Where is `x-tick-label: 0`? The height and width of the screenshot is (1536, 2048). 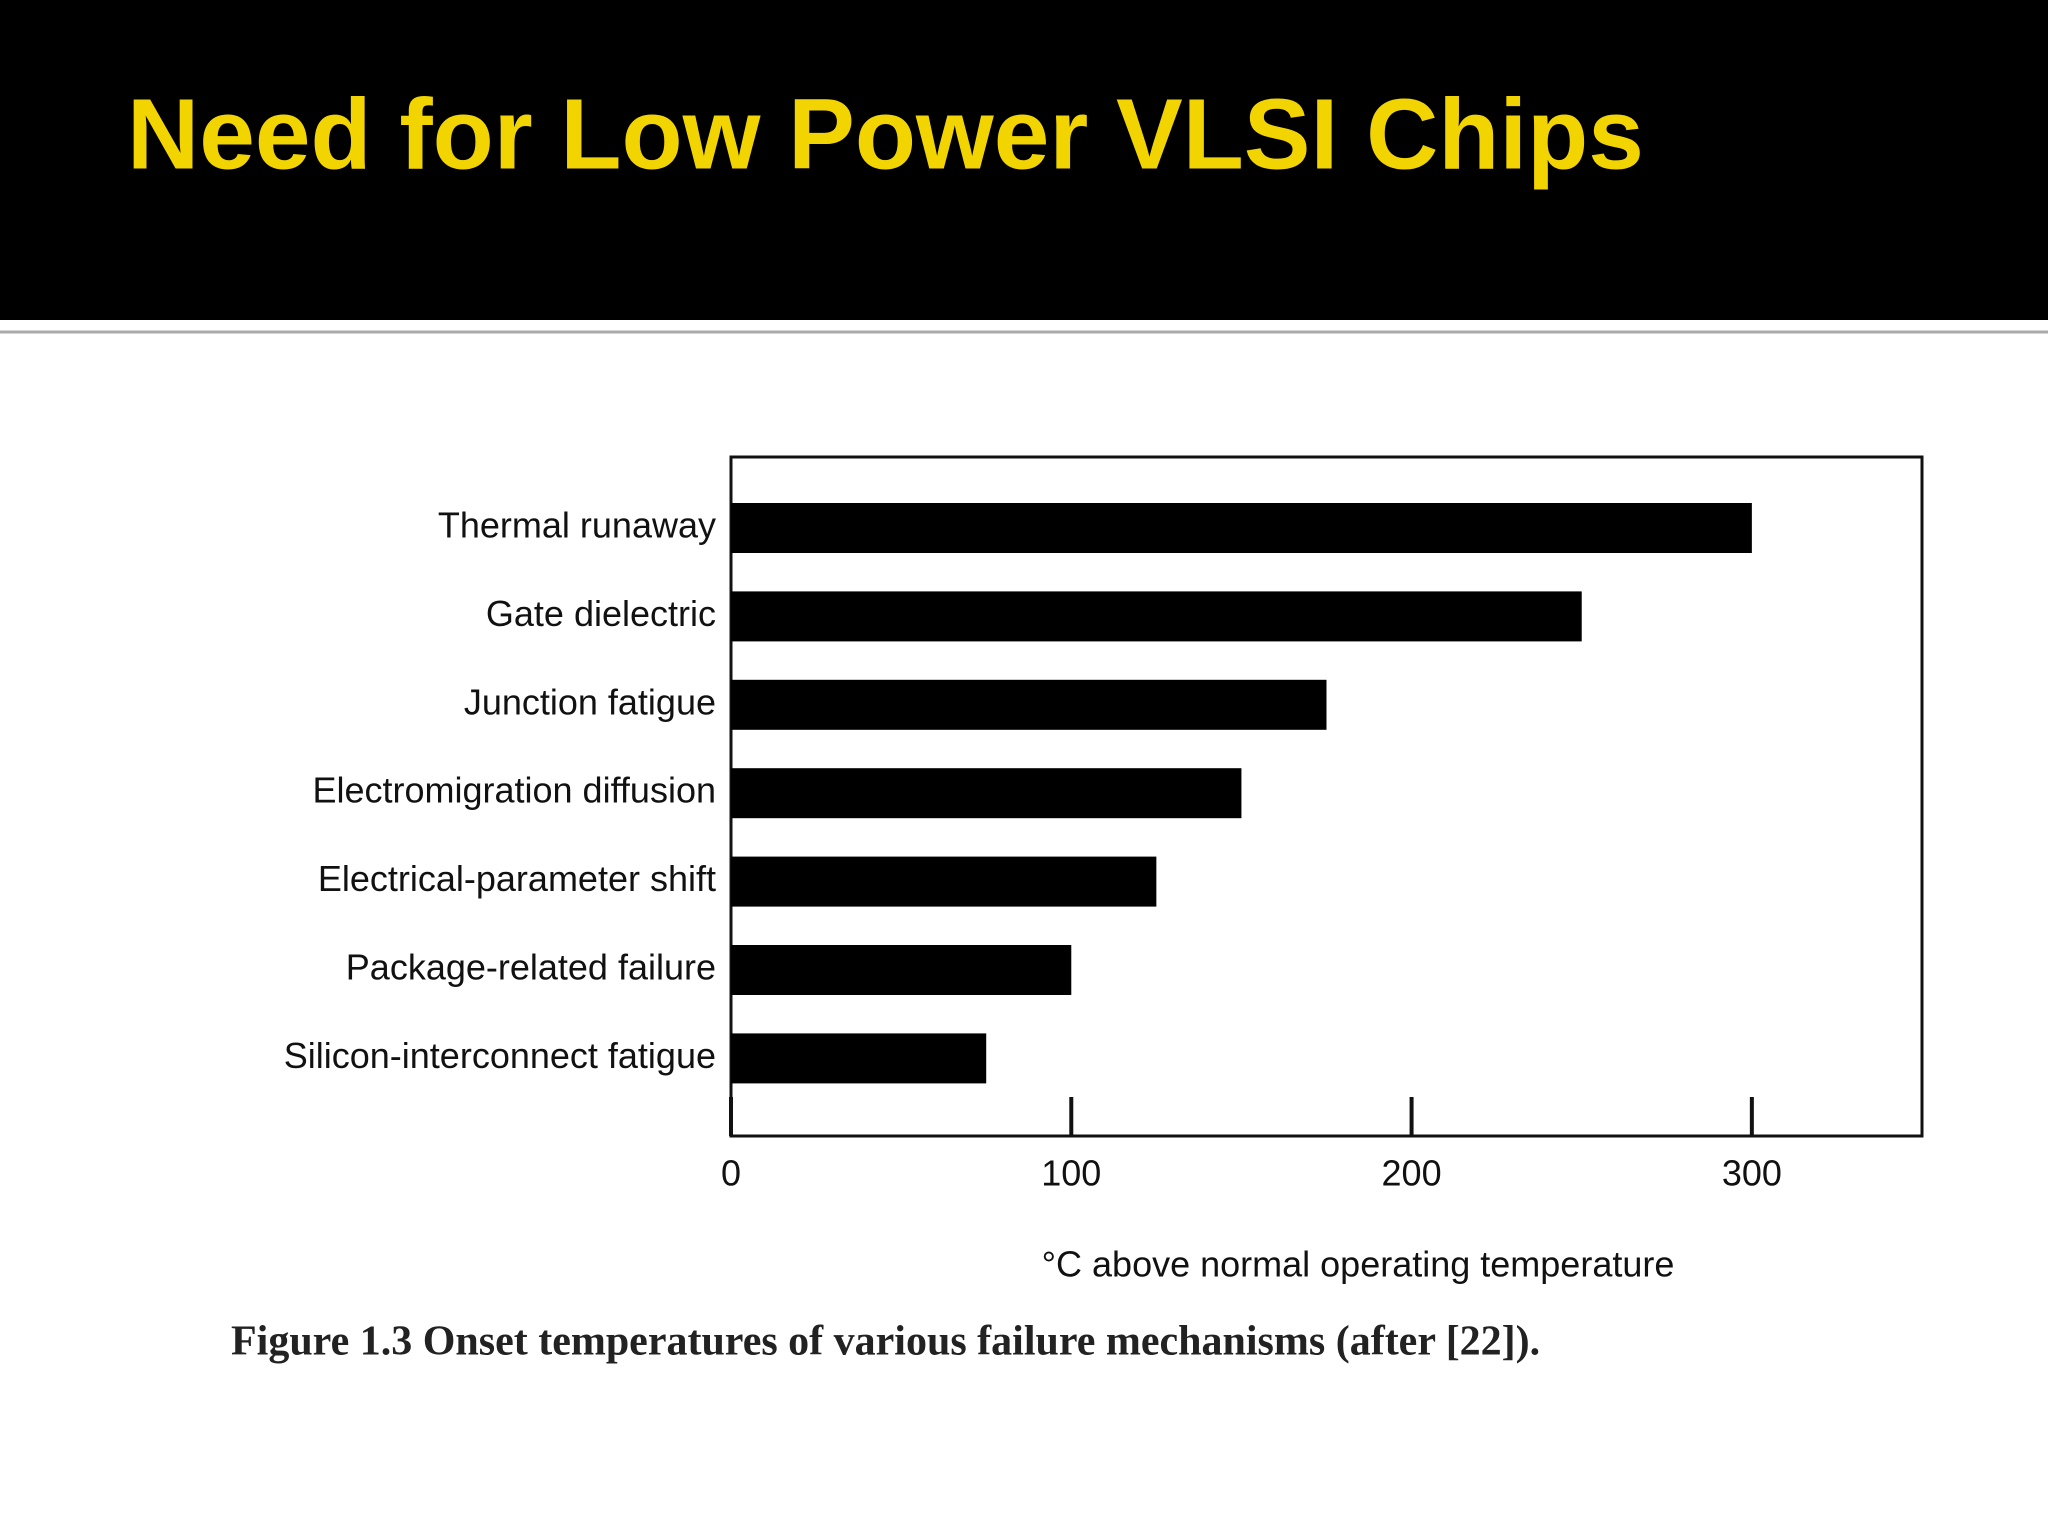
x-tick-label: 0 is located at coordinates (731, 1173).